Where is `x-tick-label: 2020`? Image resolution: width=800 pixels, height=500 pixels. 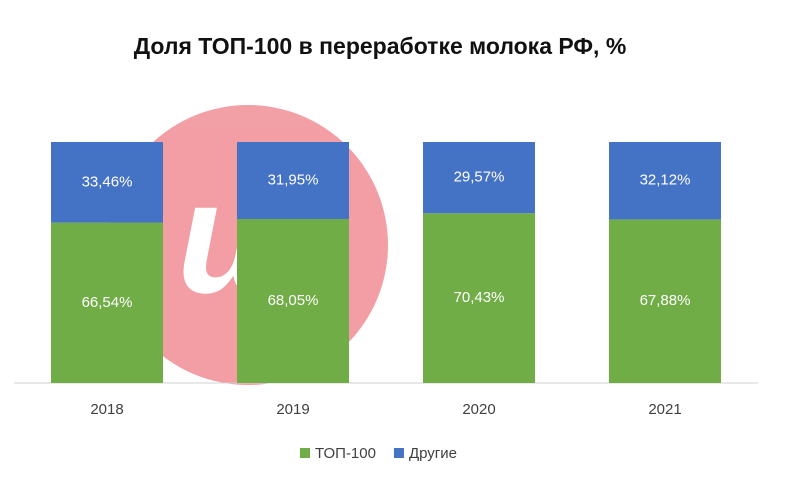 x-tick-label: 2020 is located at coordinates (478, 409).